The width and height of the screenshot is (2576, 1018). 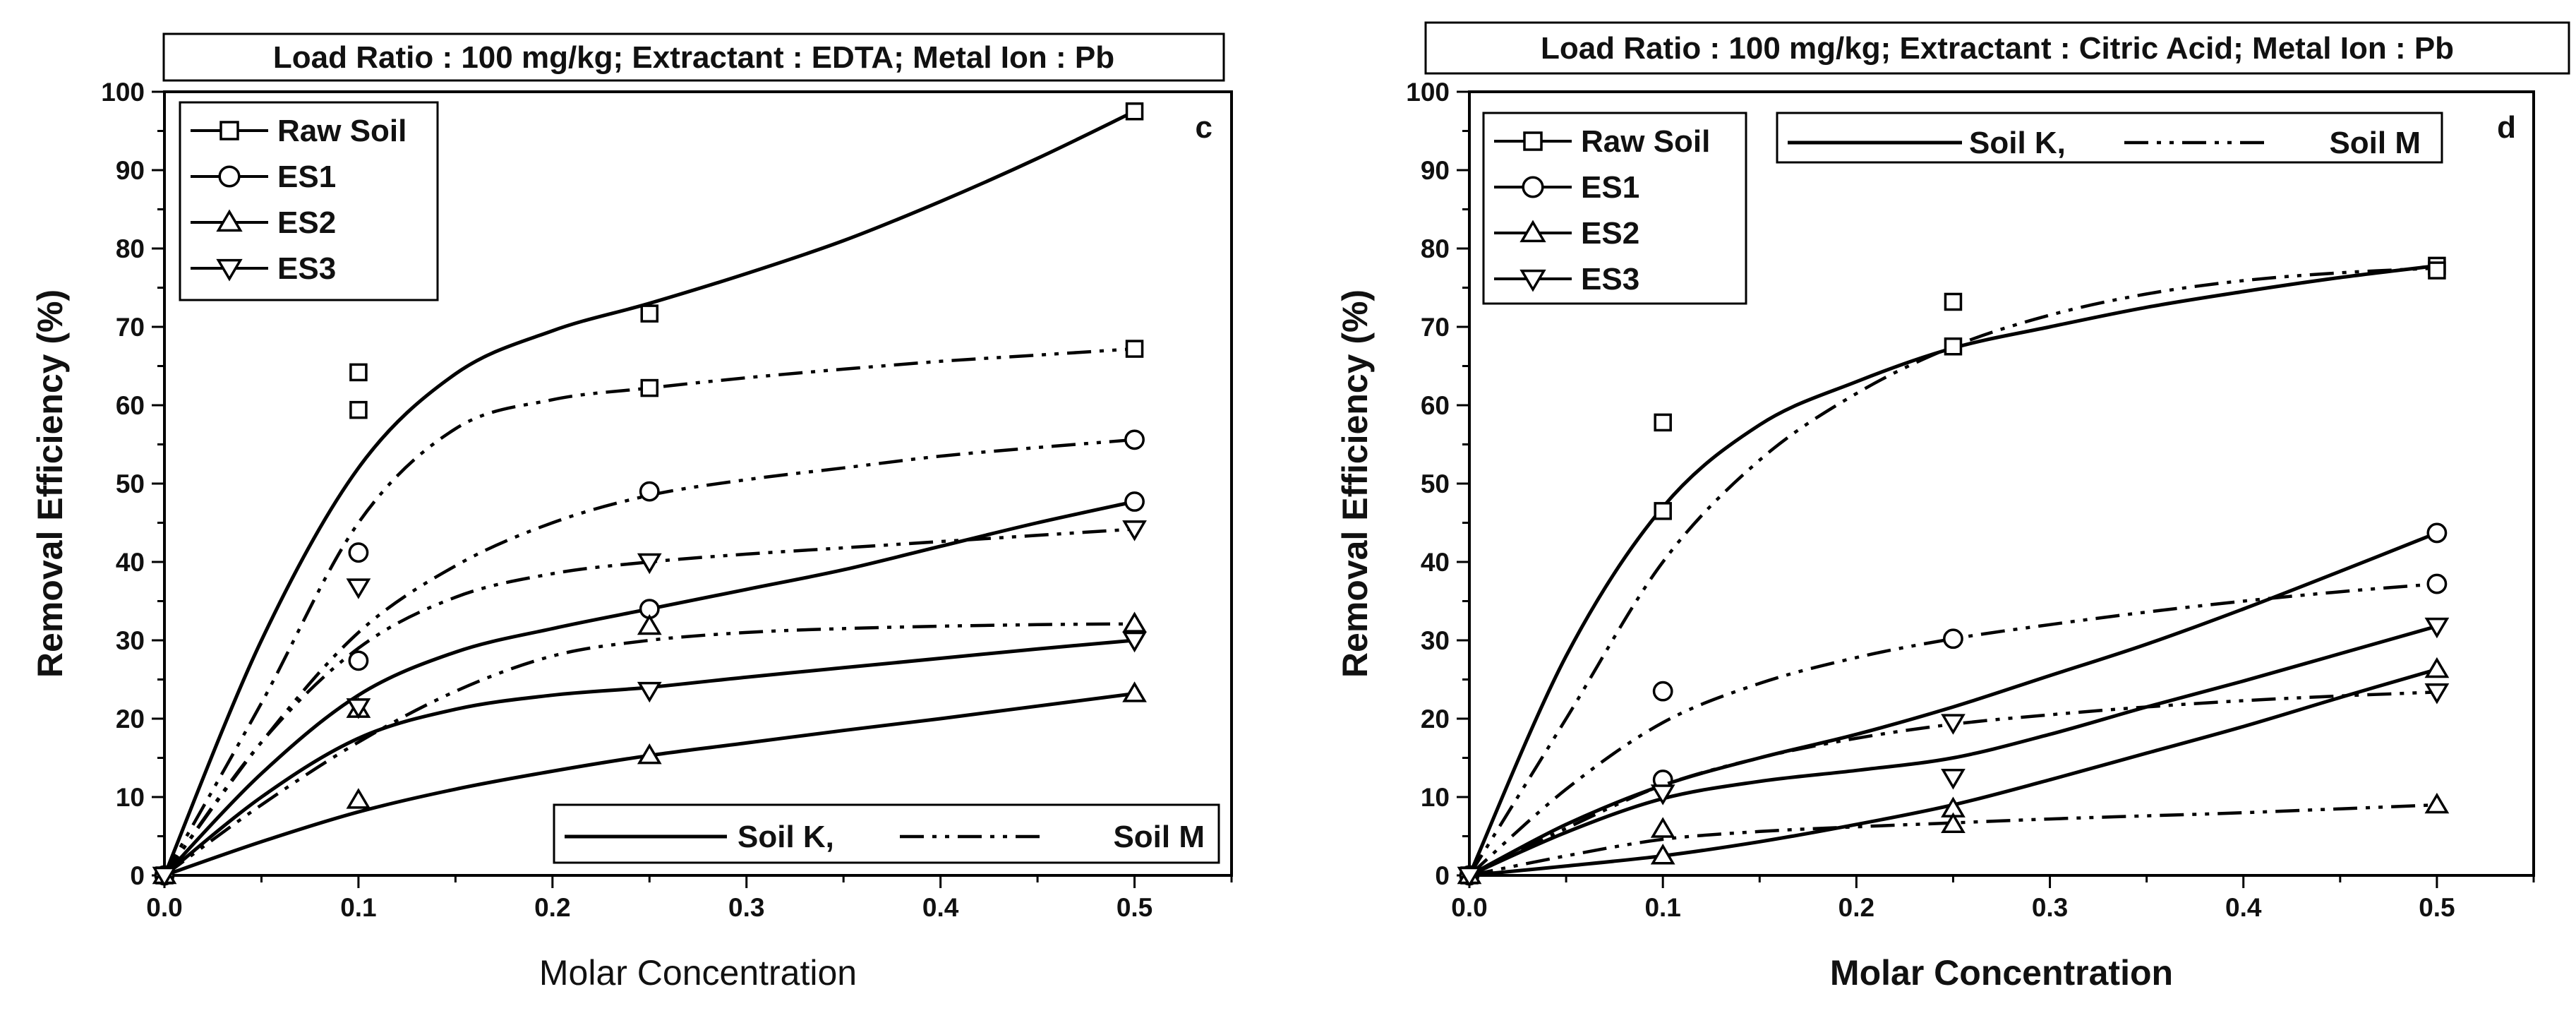 What do you see at coordinates (1662, 908) in the screenshot?
I see `x-tick-label: 0.1` at bounding box center [1662, 908].